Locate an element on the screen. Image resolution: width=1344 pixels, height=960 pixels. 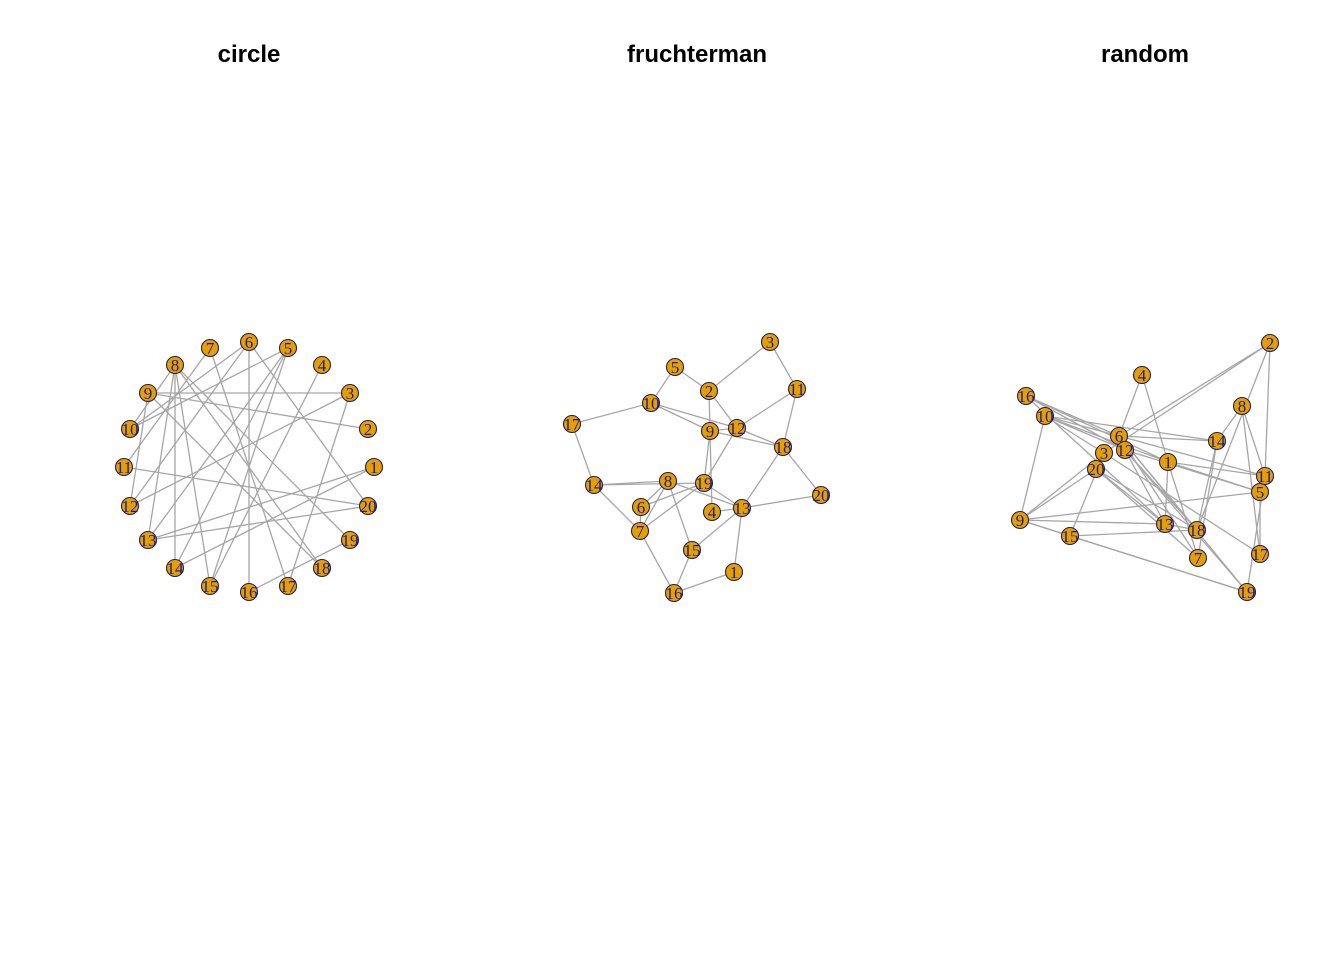
node-label-fruchterman-10: 10 is located at coordinates (651, 403).